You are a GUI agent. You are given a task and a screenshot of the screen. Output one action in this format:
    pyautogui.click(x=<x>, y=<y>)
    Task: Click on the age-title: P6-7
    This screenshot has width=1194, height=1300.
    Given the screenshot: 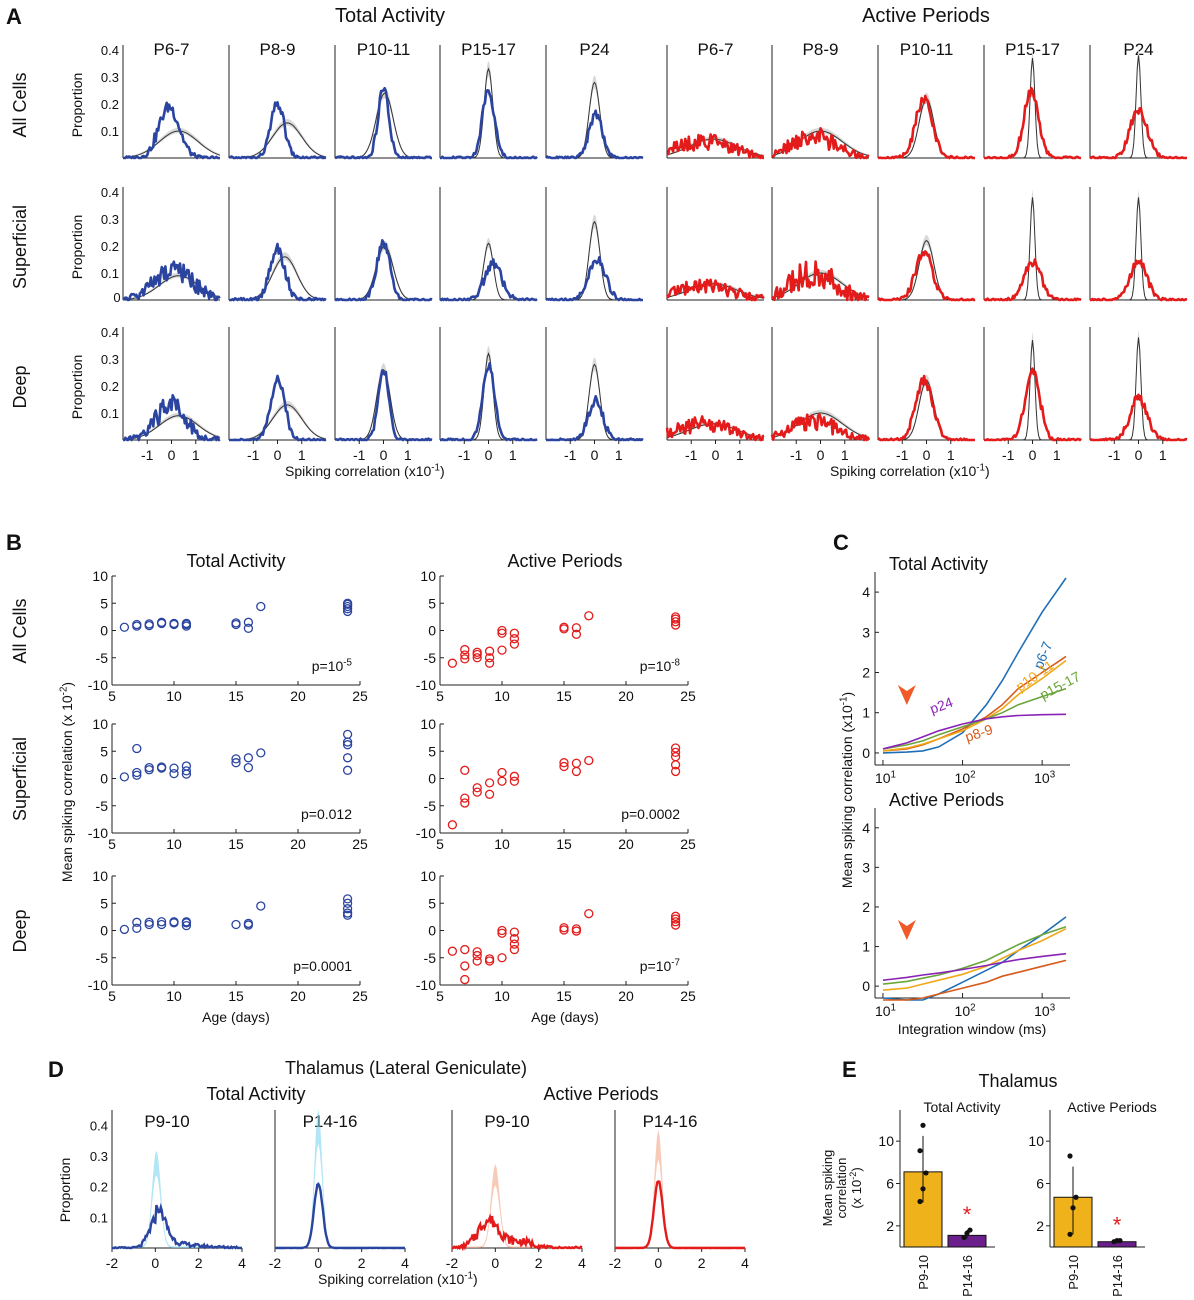 What is the action you would take?
    pyautogui.click(x=172, y=49)
    